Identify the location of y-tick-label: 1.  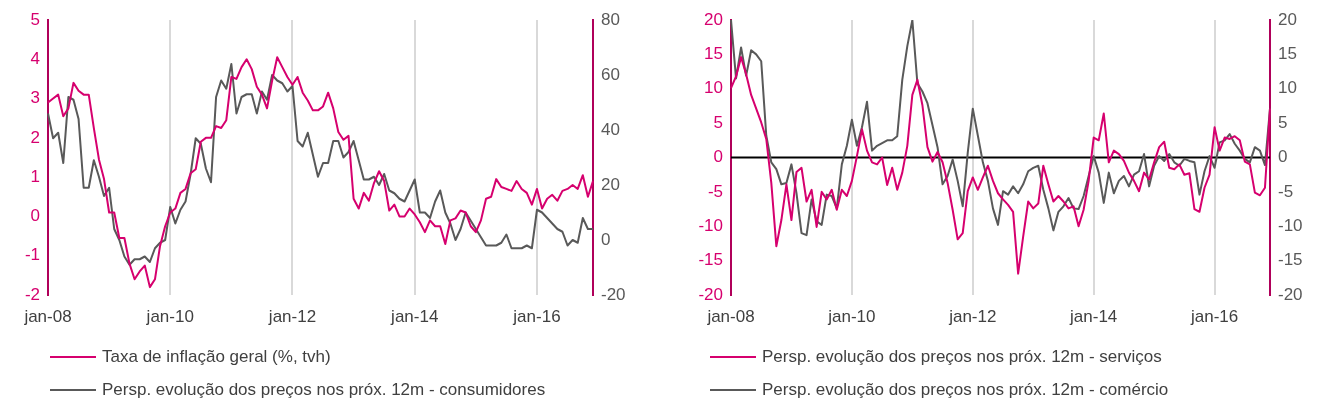
(35, 176).